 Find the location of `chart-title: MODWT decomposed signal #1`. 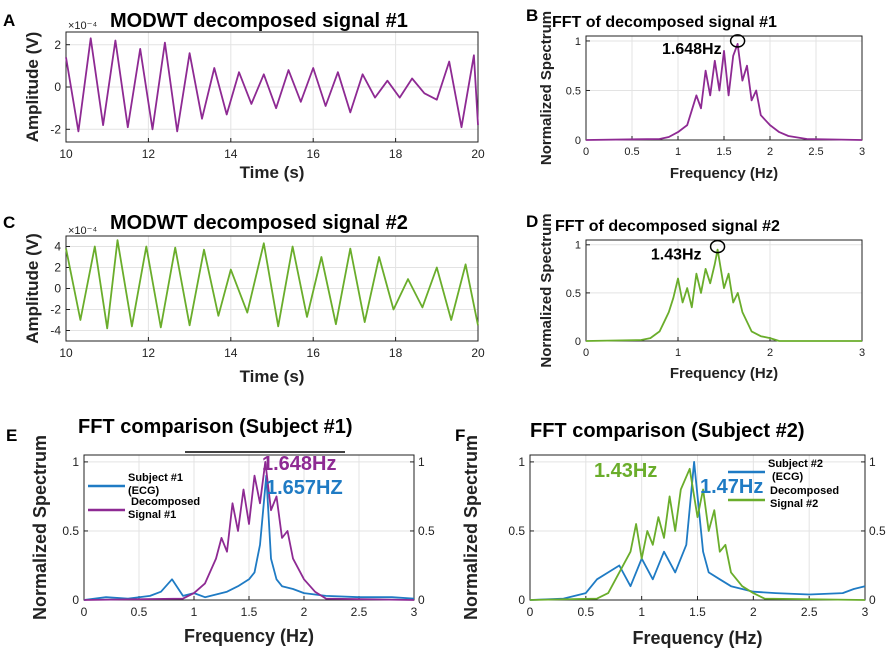

chart-title: MODWT decomposed signal #1 is located at coordinates (259, 21).